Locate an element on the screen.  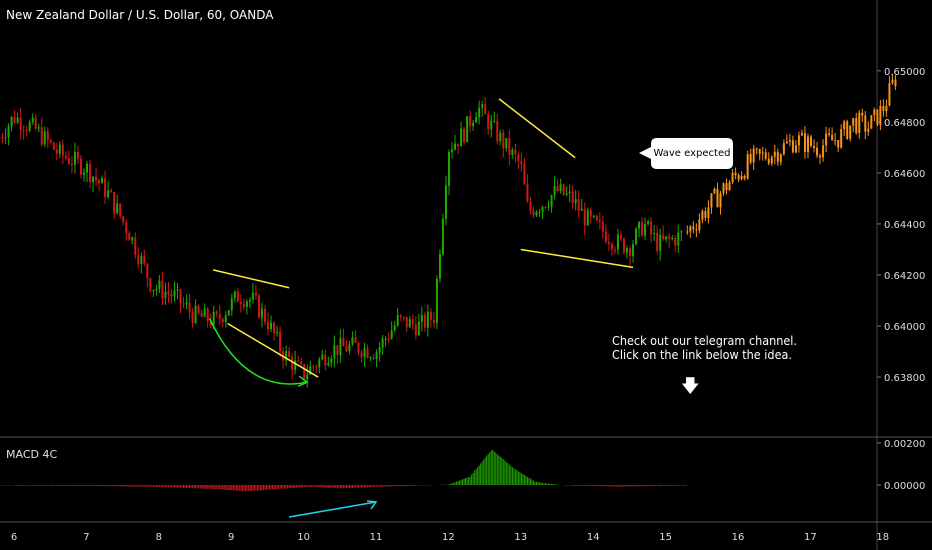
x-tick-label: 8 is located at coordinates (159, 537).